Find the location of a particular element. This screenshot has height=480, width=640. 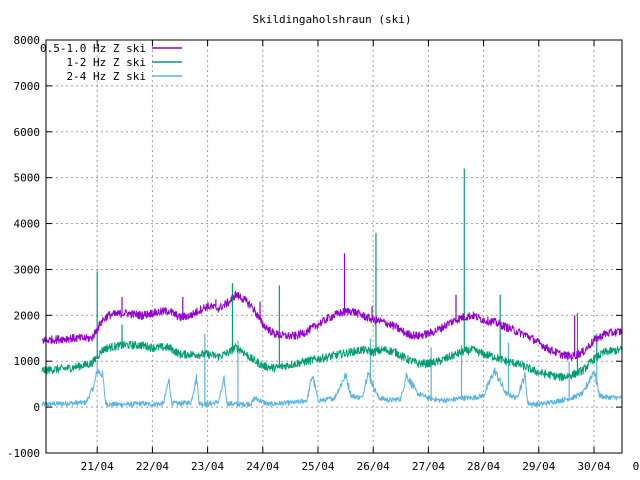

legend-label: 0.5-1.0 Hz Z ski is located at coordinates (93, 48).